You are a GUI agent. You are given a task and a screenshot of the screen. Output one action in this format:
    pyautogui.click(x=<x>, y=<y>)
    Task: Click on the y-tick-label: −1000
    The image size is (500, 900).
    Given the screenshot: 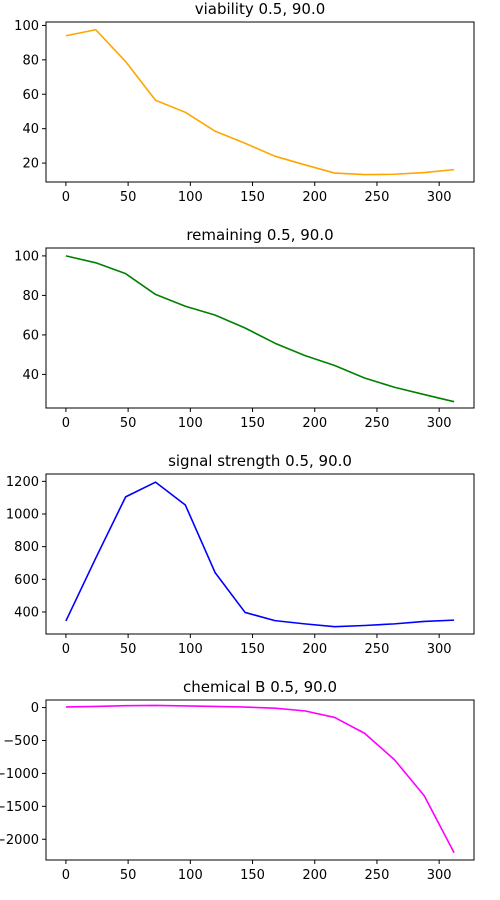 What is the action you would take?
    pyautogui.click(x=19, y=774)
    